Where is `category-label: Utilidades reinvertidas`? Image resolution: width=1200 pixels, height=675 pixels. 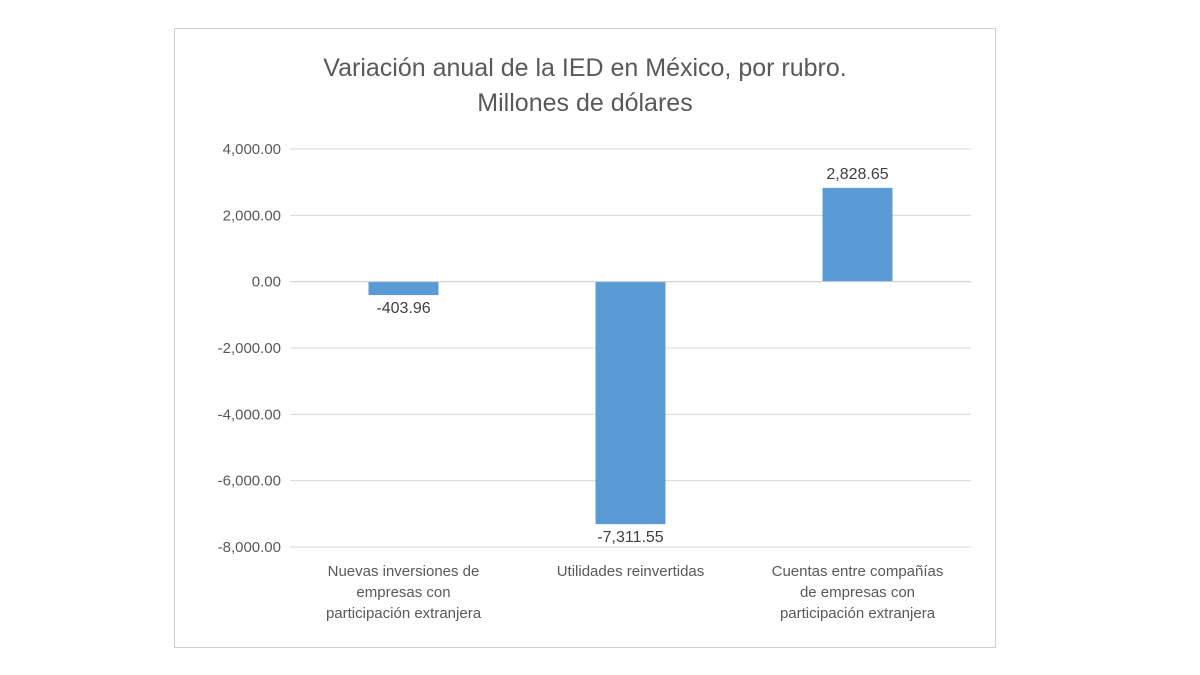
category-label: Utilidades reinvertidas is located at coordinates (631, 571).